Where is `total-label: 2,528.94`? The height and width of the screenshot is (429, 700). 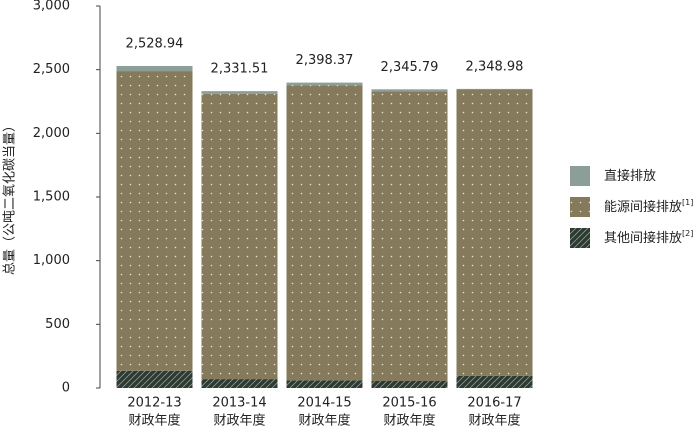
total-label: 2,528.94 is located at coordinates (155, 43).